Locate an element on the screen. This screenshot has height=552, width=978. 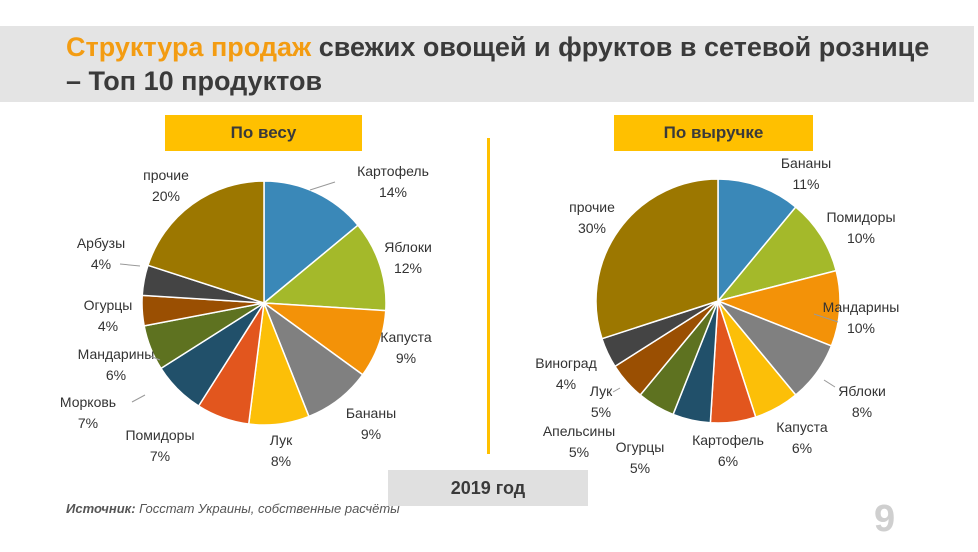
title-bar is located at coordinates (487, 64).